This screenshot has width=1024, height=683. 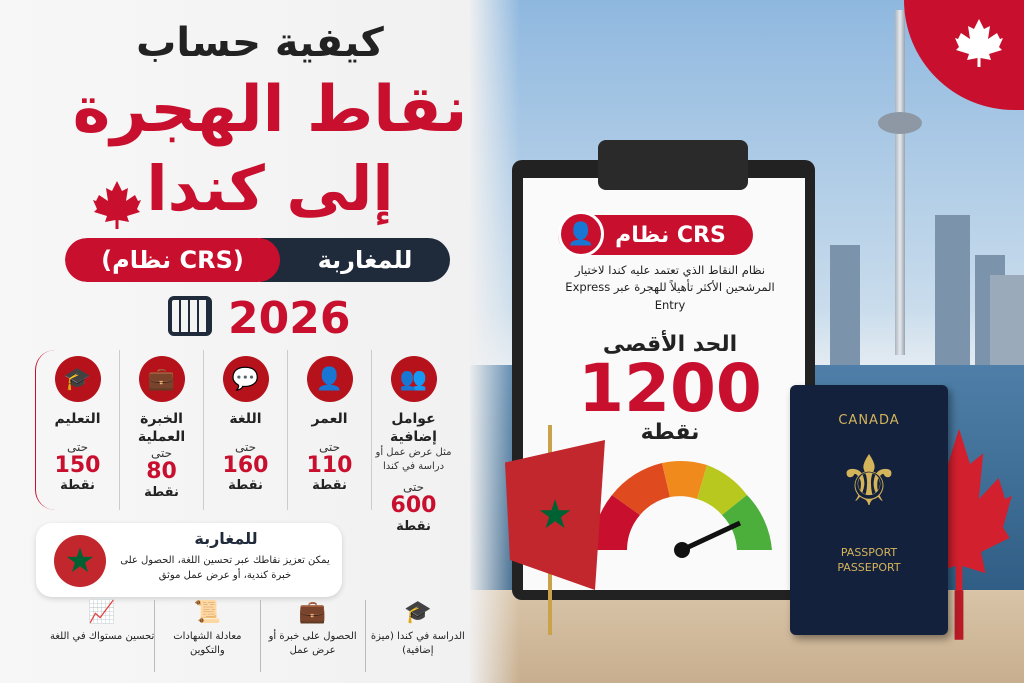 I want to click on subtitle-pill: (نظام CRS) للمغاربة, so click(x=257, y=260).